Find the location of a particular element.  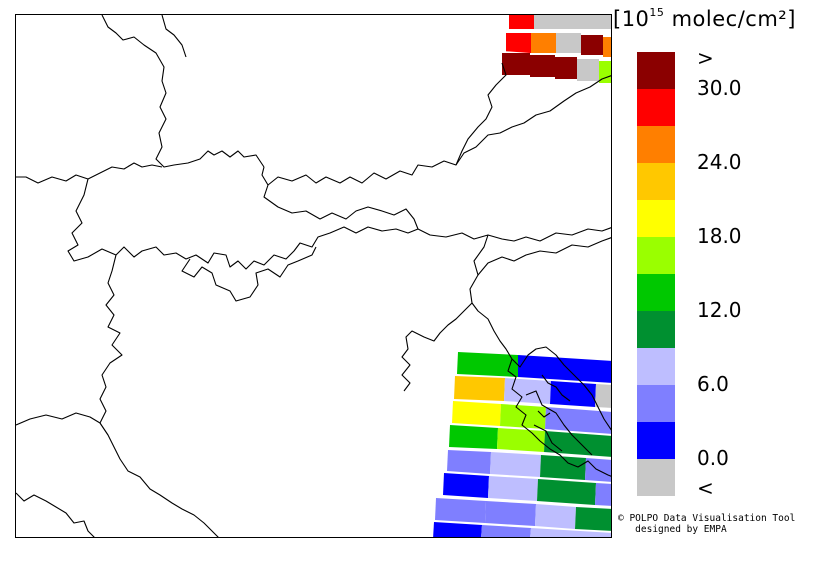

color-legend is located at coordinates (656, 274).